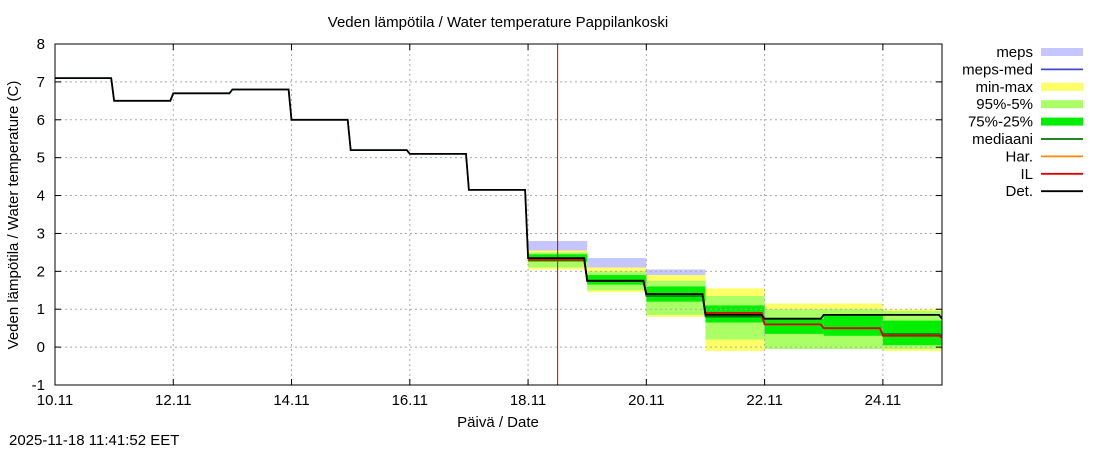 This screenshot has width=1100, height=450. What do you see at coordinates (1062, 52) in the screenshot?
I see `legend-swatch-meps` at bounding box center [1062, 52].